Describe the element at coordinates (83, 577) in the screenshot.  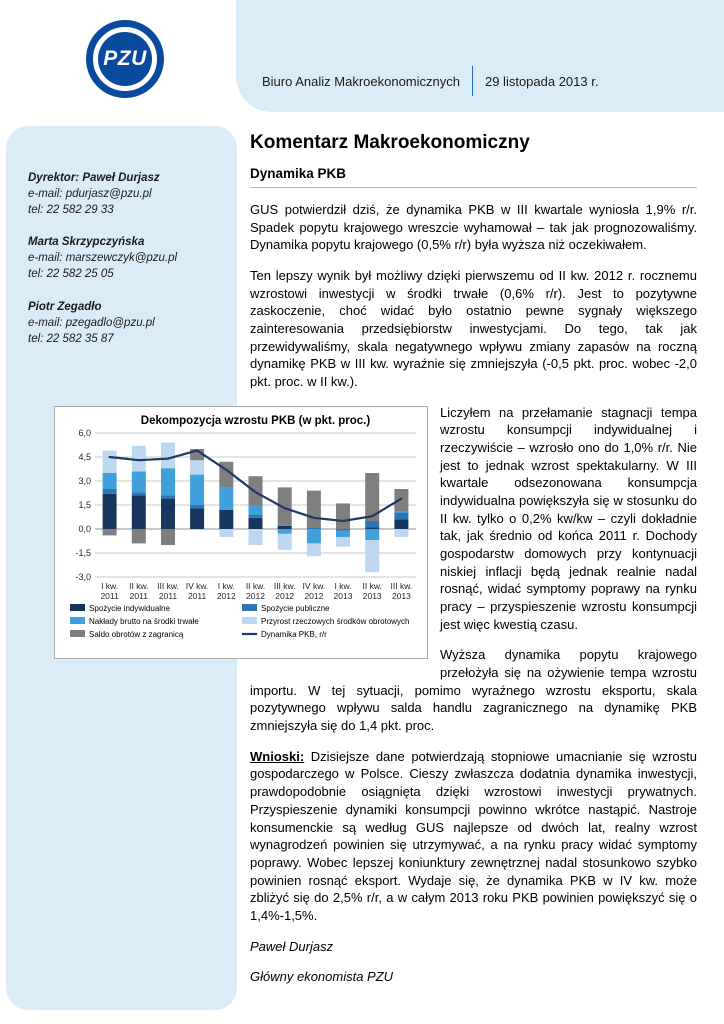
I see `y-tick-label: -3,0` at that location.